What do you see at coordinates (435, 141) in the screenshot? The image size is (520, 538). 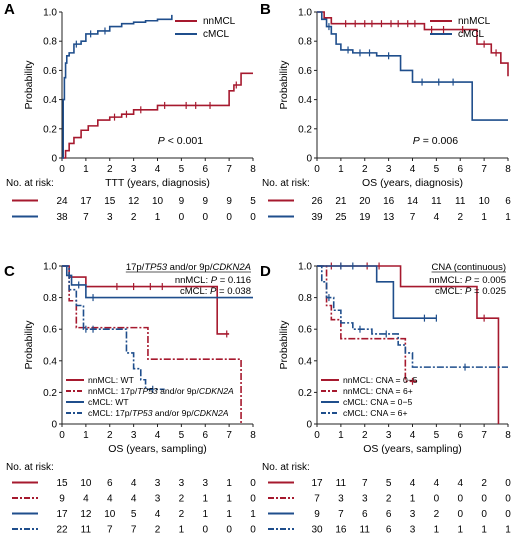 I see `p-value-annotation: P = 0.006` at bounding box center [435, 141].